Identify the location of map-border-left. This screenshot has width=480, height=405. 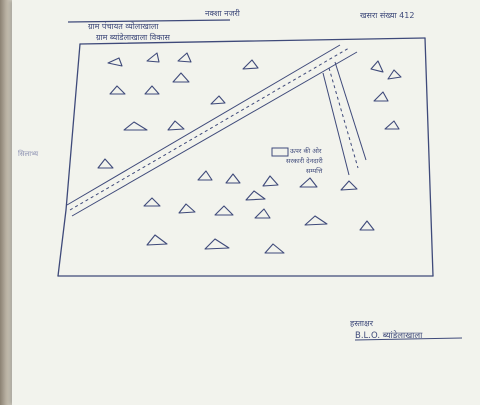
(69, 160).